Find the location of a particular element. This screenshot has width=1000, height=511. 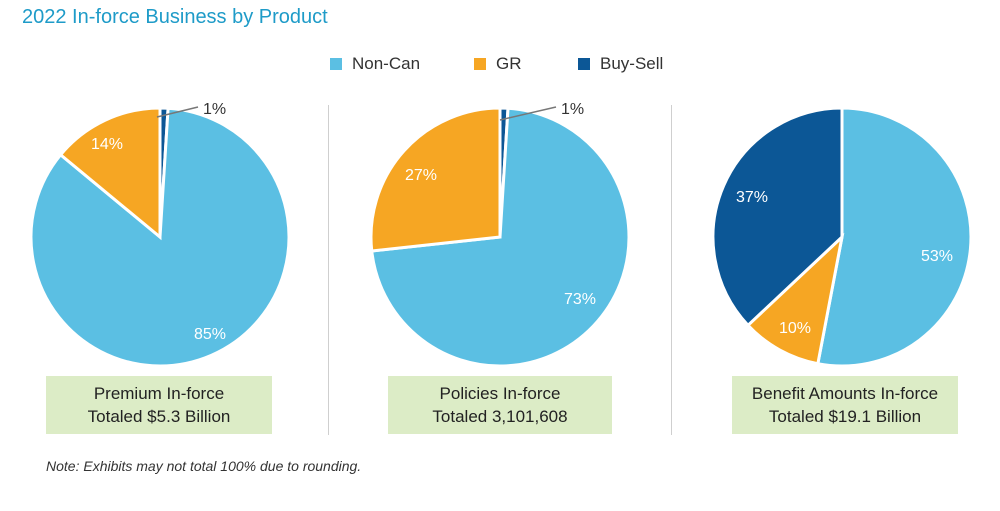

caption-line: Premium In-force is located at coordinates (159, 393).